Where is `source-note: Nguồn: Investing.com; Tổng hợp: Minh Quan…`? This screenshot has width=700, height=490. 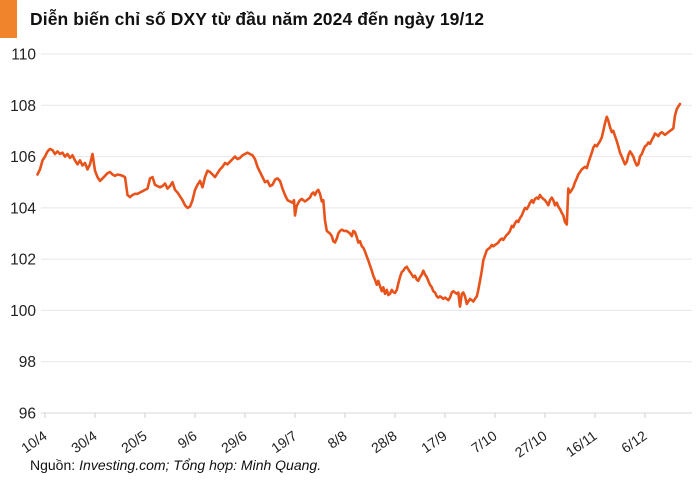
source-note: Nguồn: Investing.com; Tổng hợp: Minh Quan… is located at coordinates (175, 465).